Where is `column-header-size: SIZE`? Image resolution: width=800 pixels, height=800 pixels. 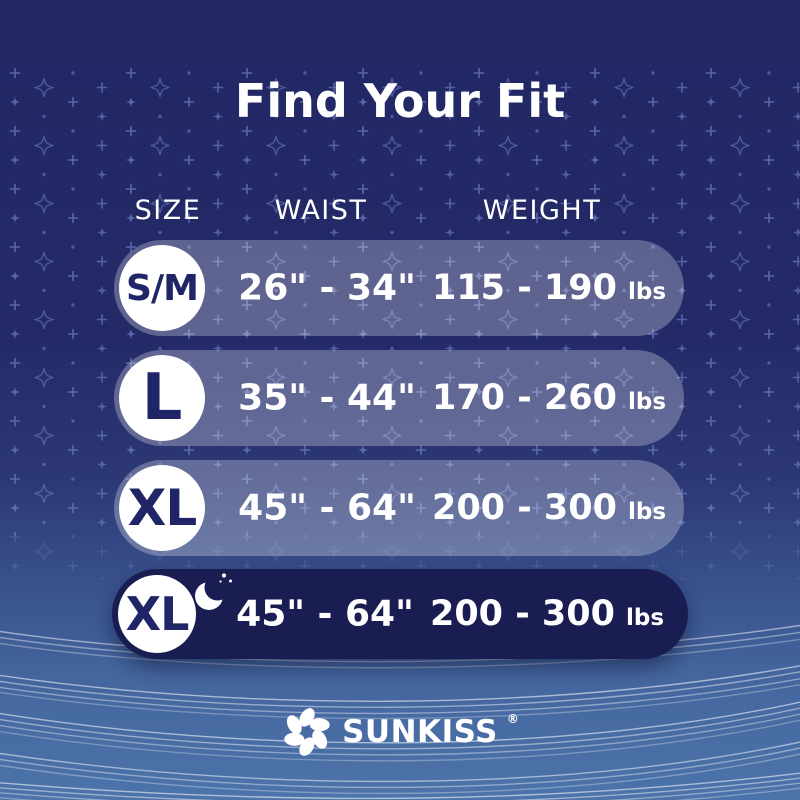
column-header-size: SIZE is located at coordinates (168, 210).